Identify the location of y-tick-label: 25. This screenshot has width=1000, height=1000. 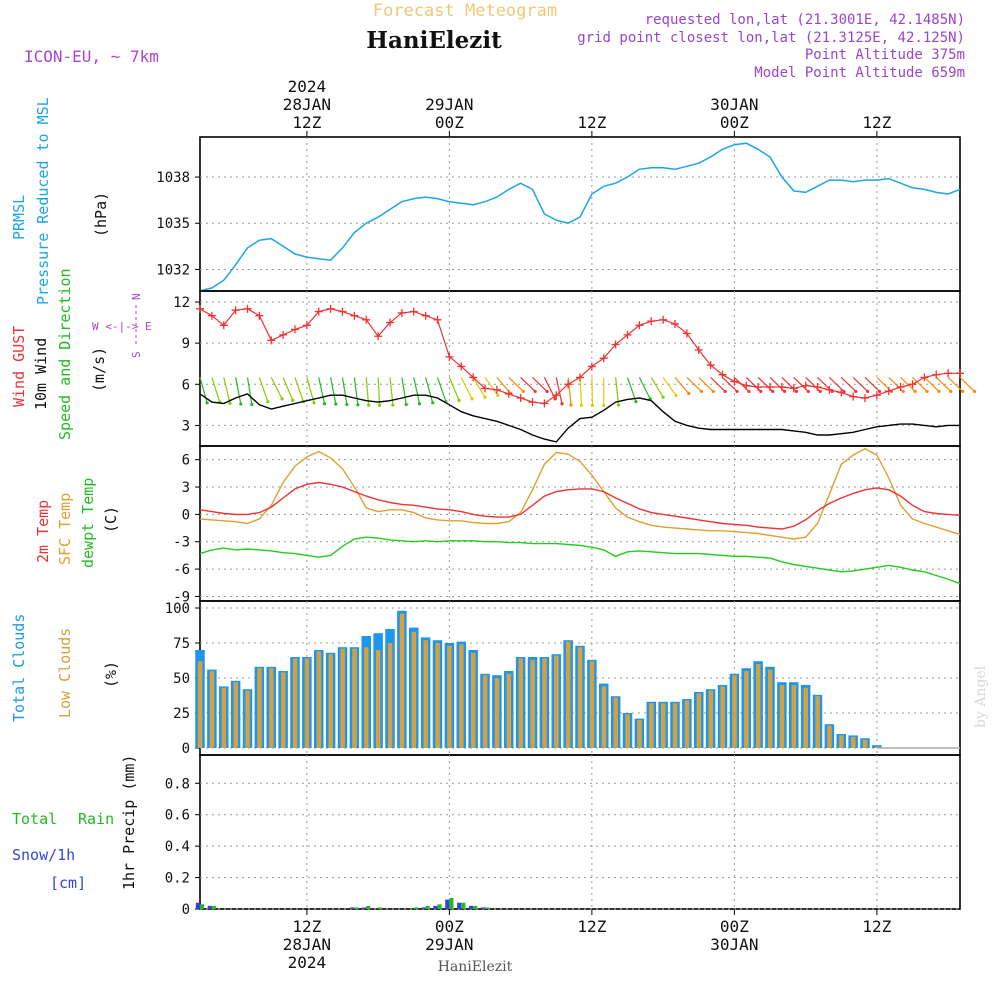
(181, 714).